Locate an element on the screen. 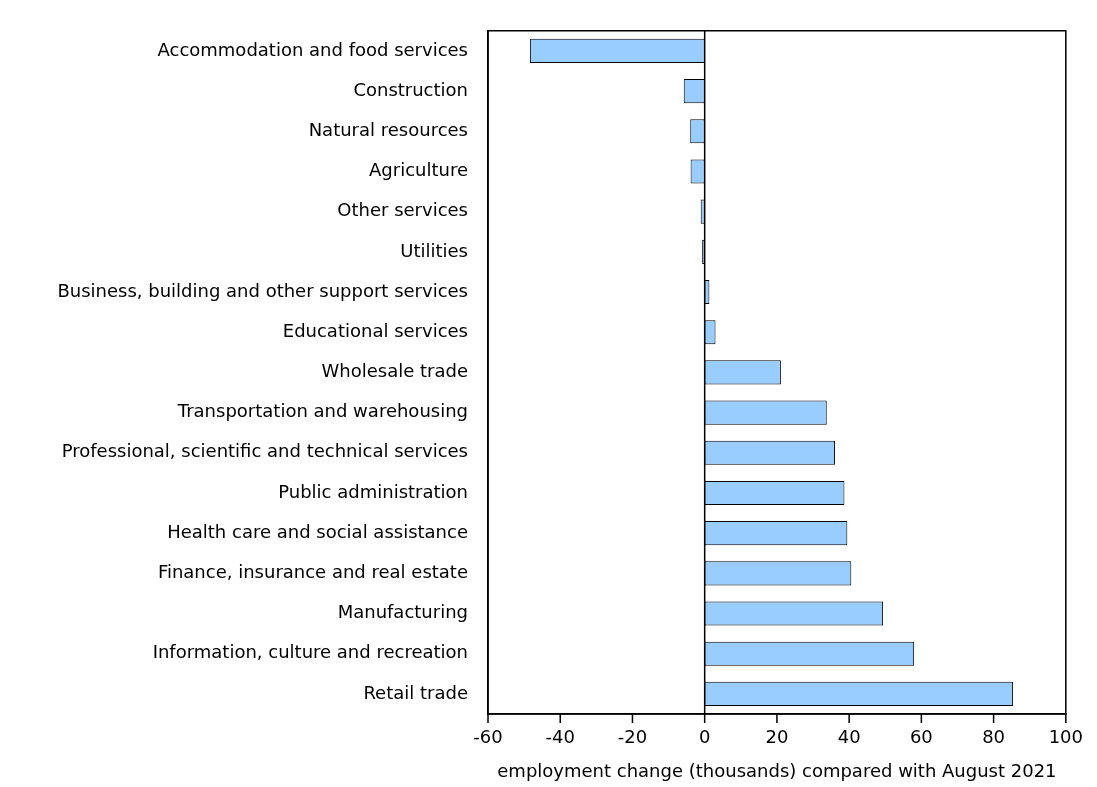 This screenshot has width=1097, height=787. y-tick-label: Manufacturing is located at coordinates (402, 612).